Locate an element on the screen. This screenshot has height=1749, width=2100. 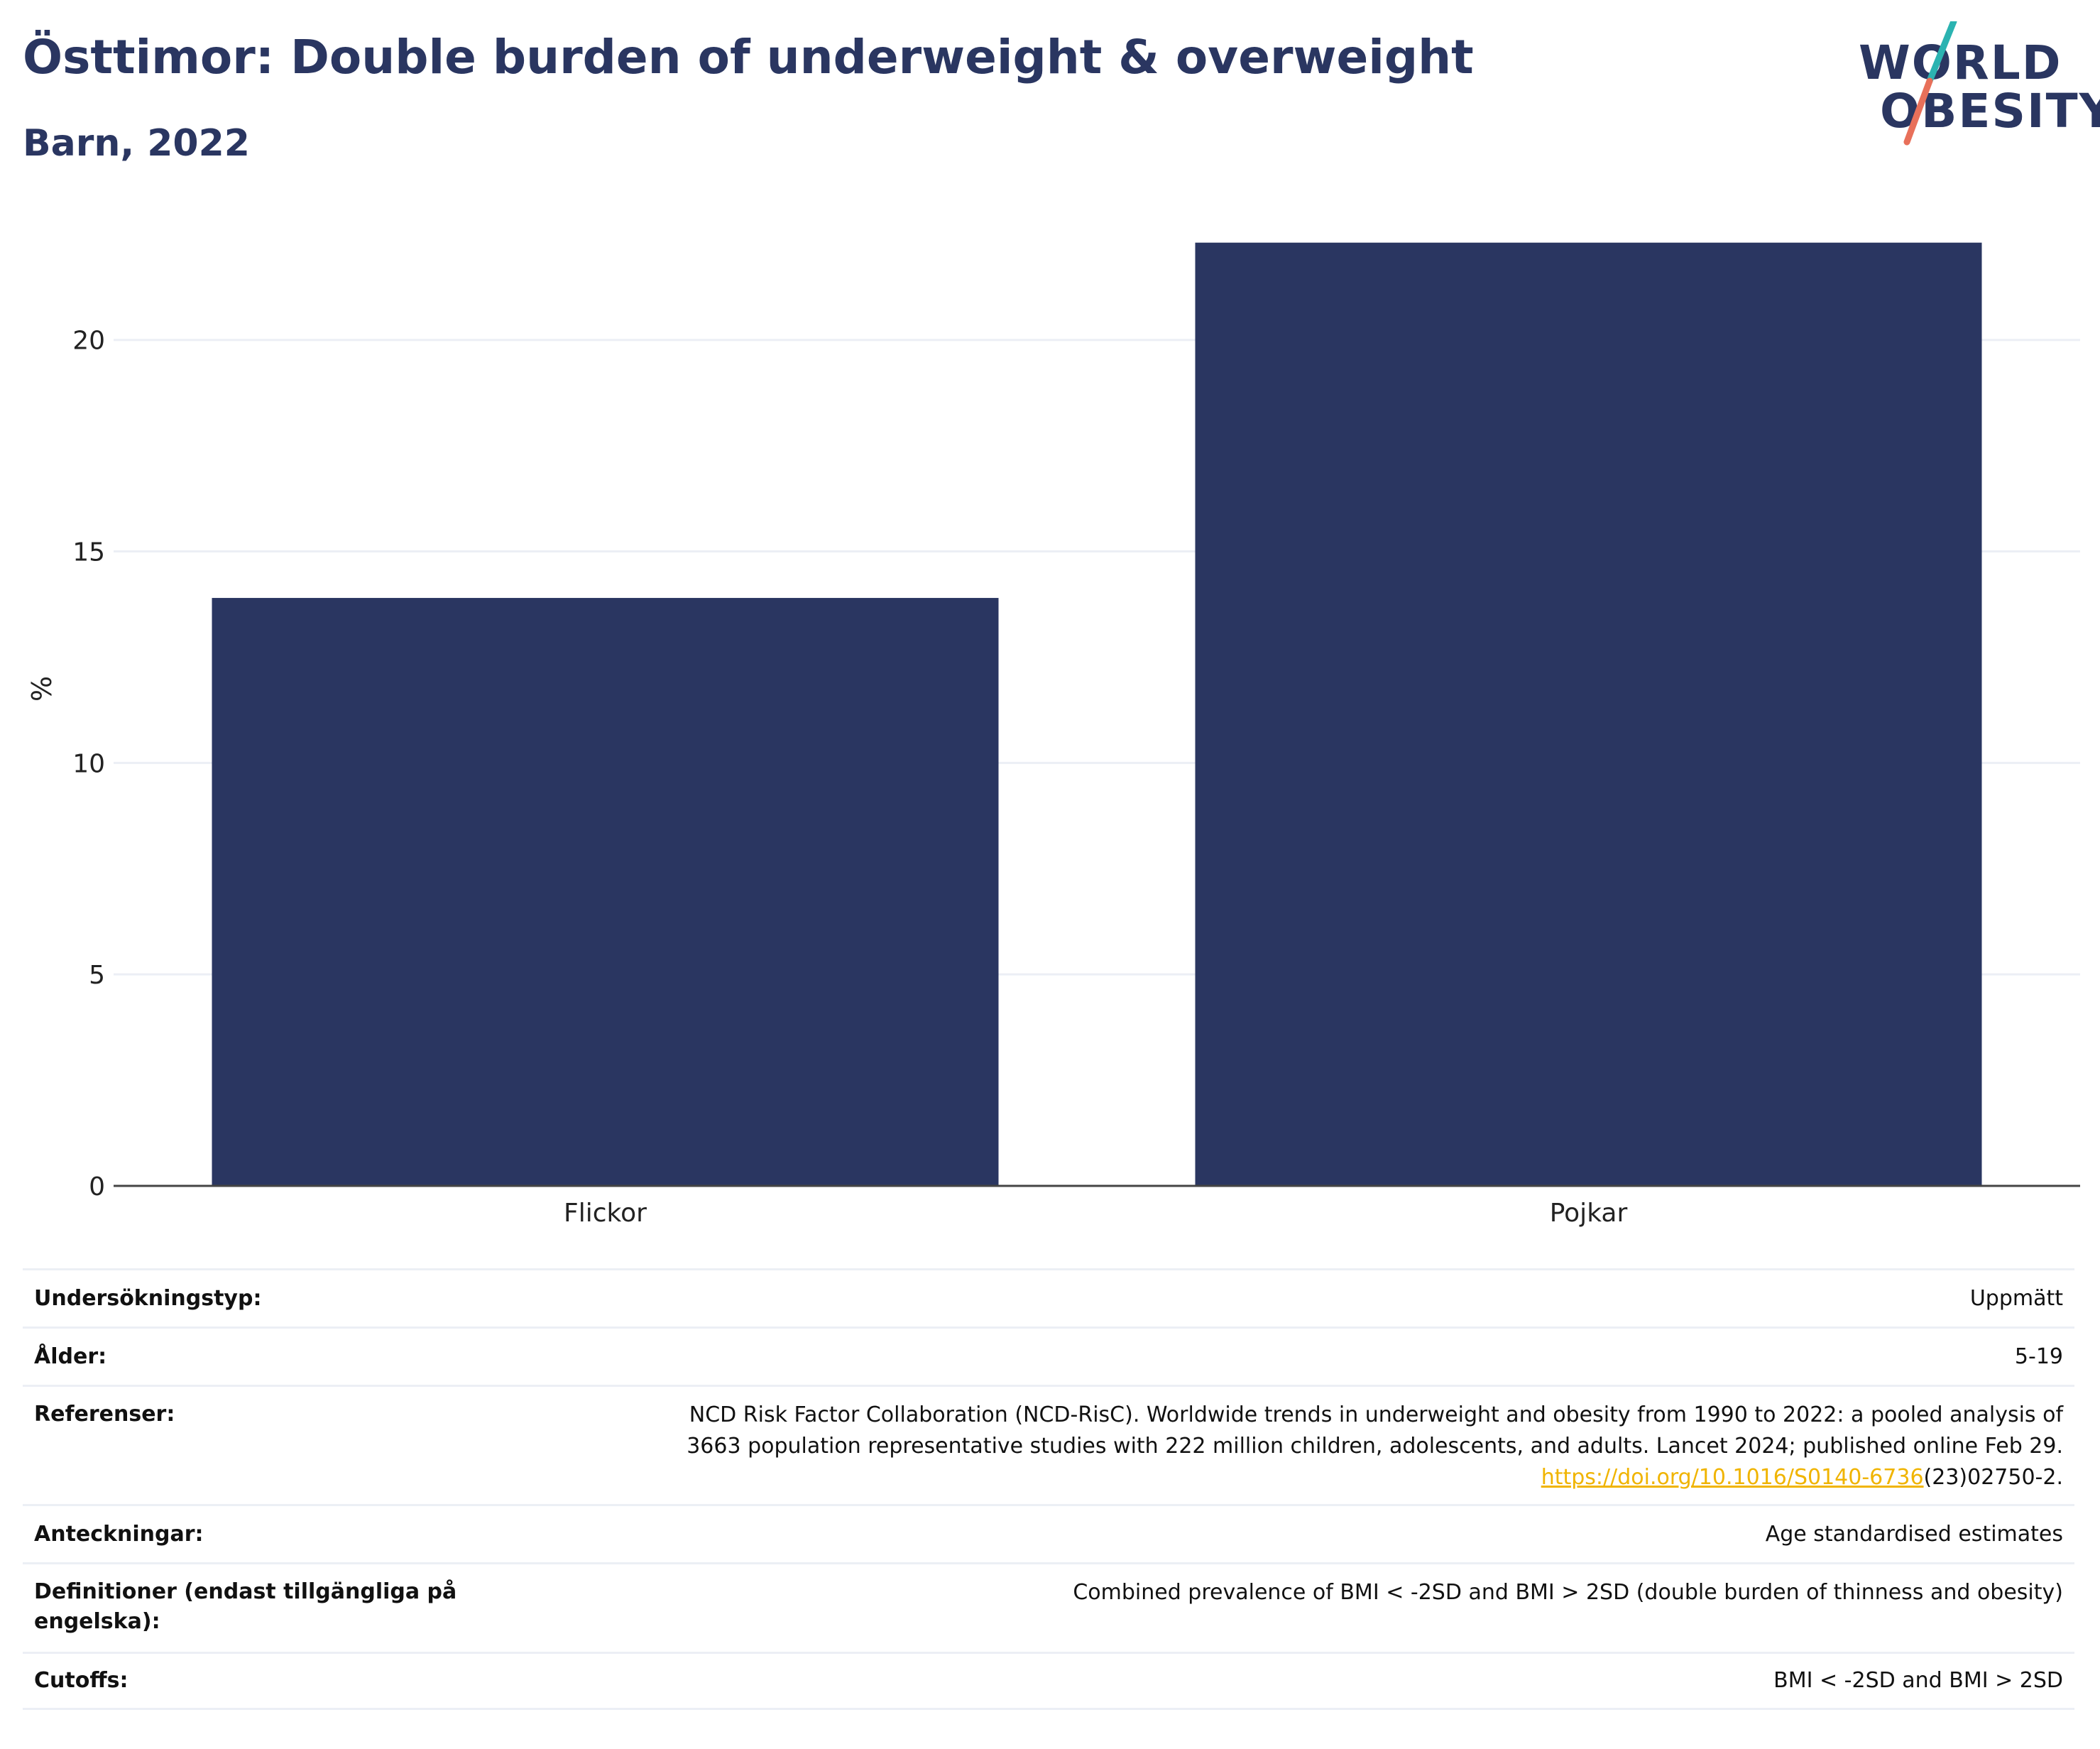
logo-line1: WORLD is located at coordinates (1960, 63).